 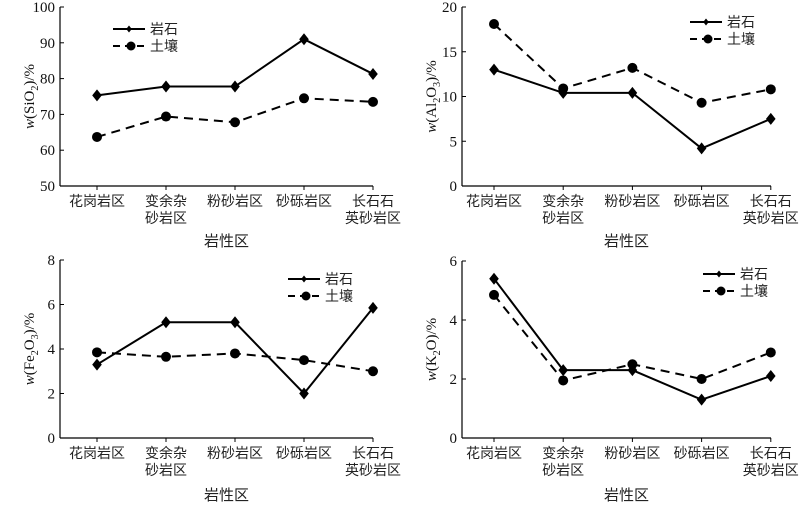 I want to click on x-category-label-line: 英砂岩区, so click(x=373, y=470).